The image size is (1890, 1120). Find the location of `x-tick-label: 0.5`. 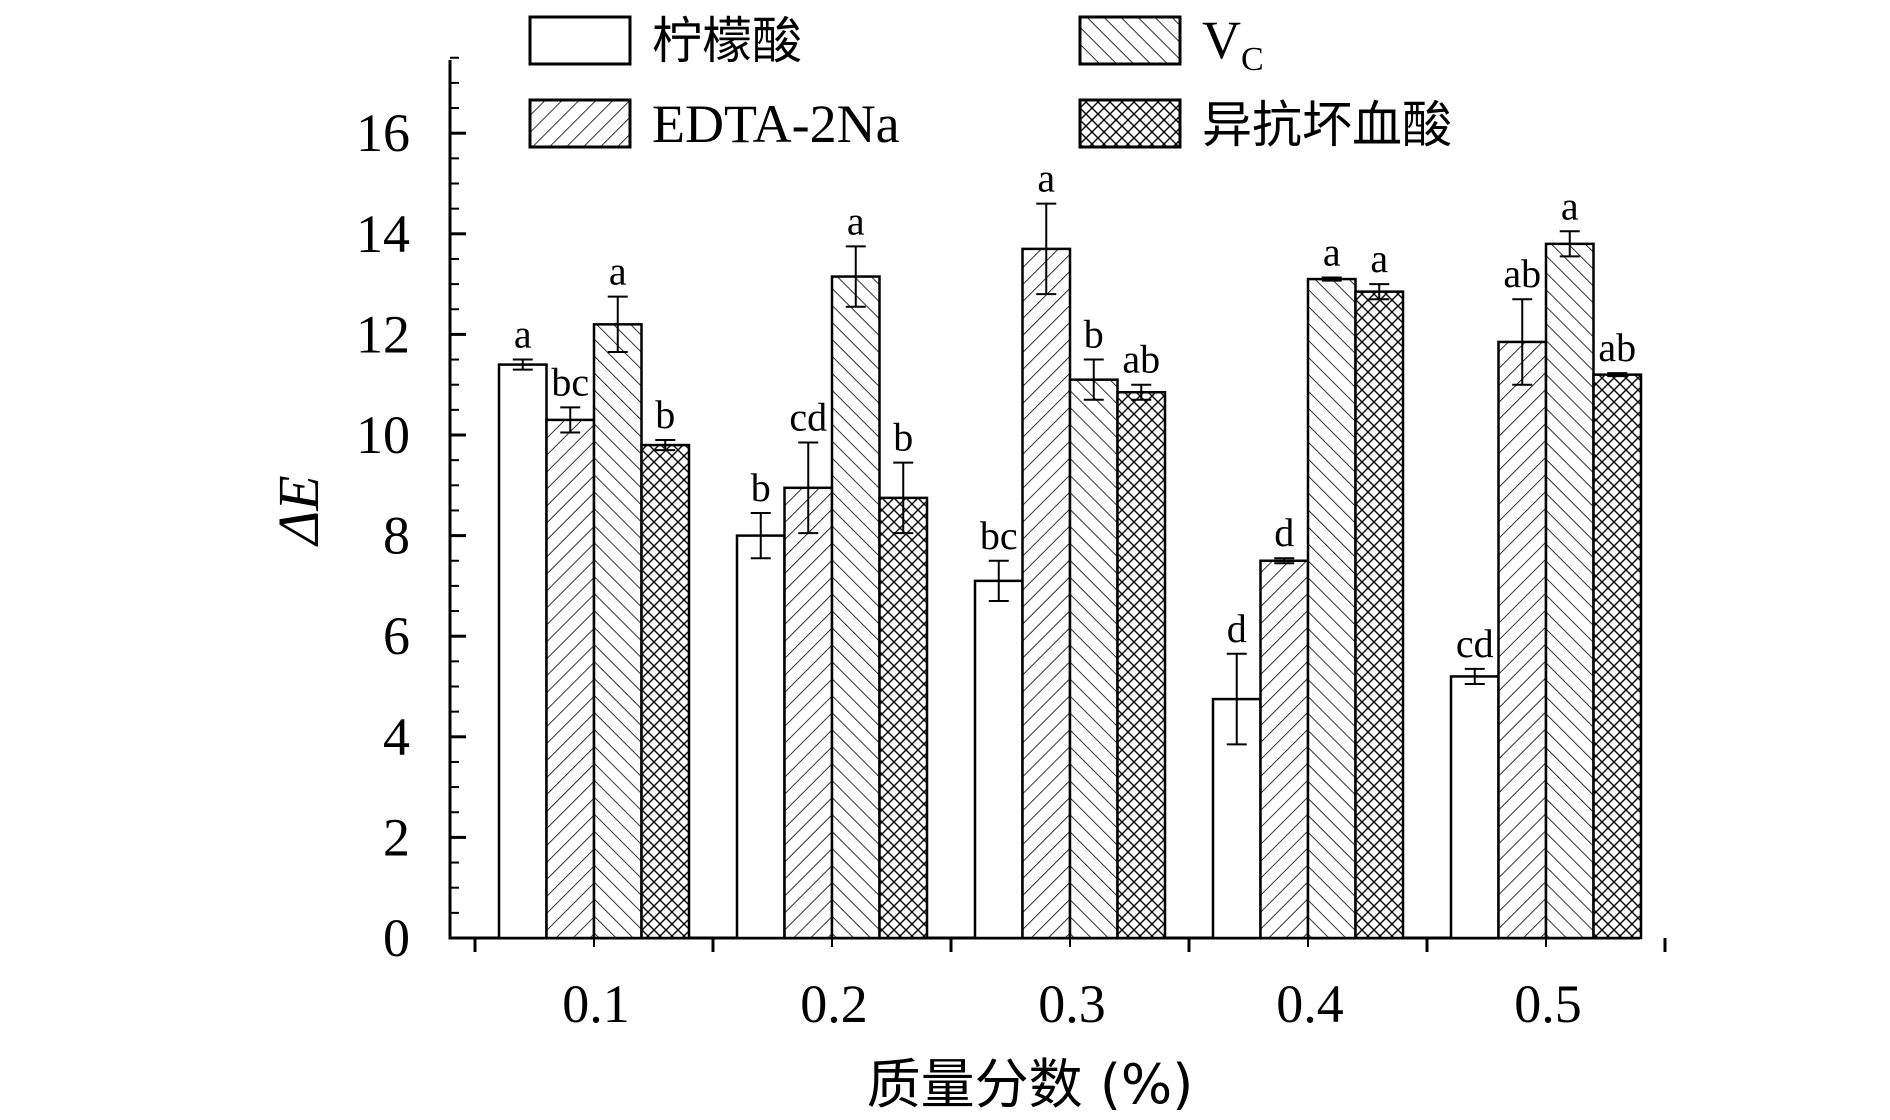

x-tick-label: 0.5 is located at coordinates (1548, 1004).